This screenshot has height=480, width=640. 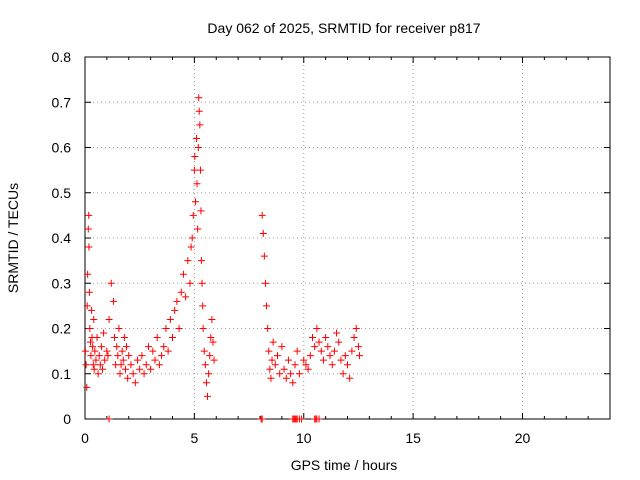 What do you see at coordinates (304, 438) in the screenshot?
I see `x-tick-label: 10` at bounding box center [304, 438].